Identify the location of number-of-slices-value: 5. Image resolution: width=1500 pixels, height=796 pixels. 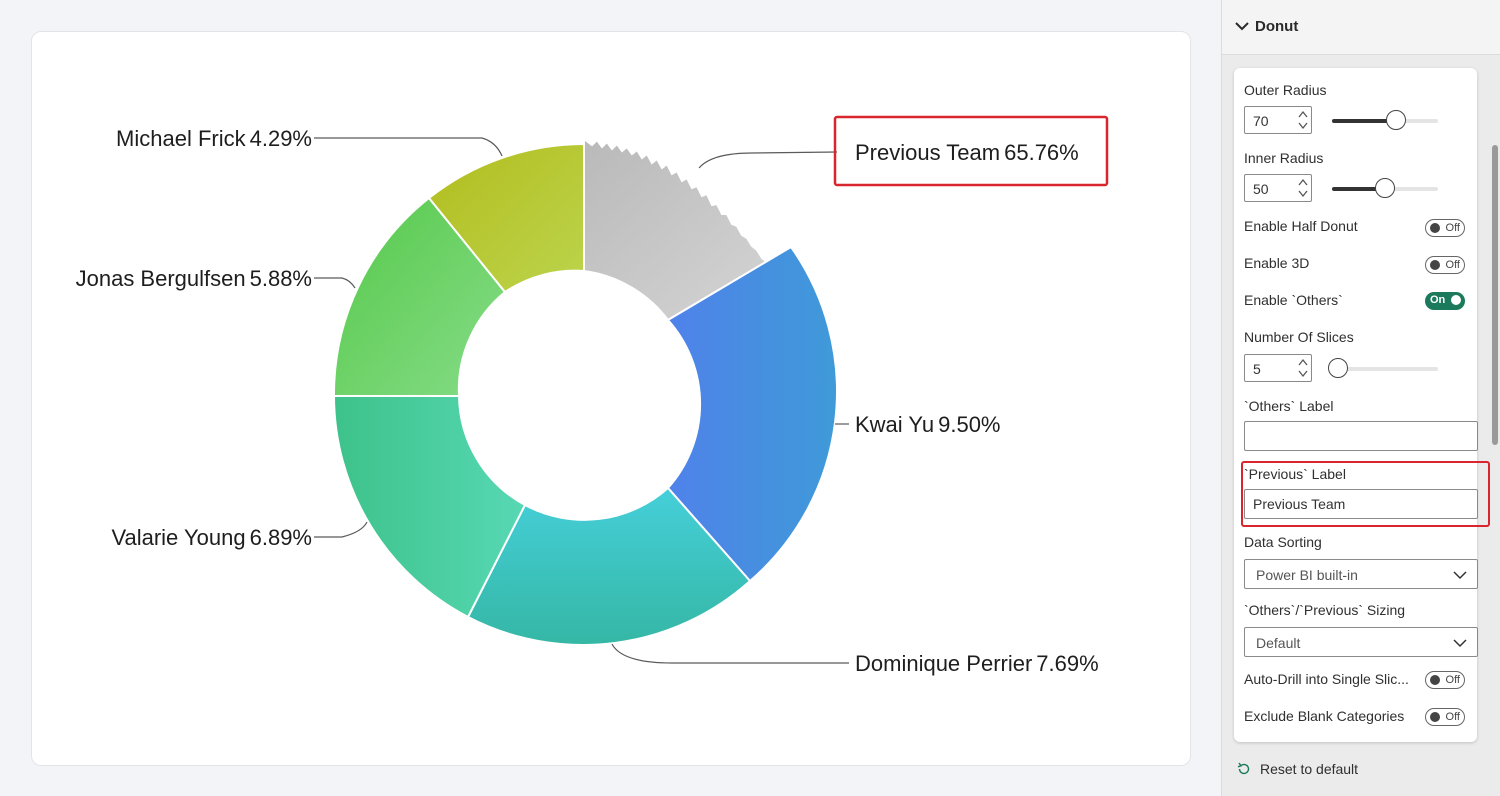
(1257, 369).